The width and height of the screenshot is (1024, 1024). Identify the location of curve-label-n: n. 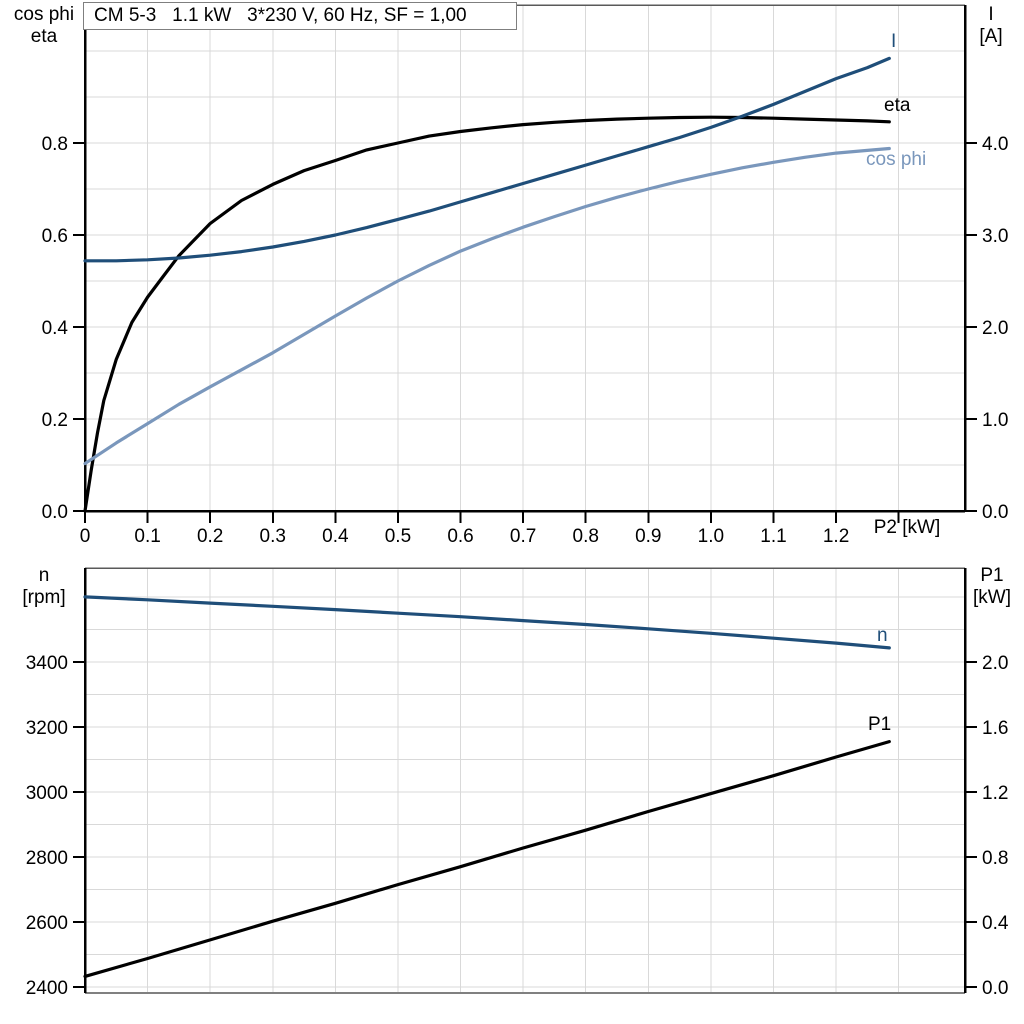
(882, 635).